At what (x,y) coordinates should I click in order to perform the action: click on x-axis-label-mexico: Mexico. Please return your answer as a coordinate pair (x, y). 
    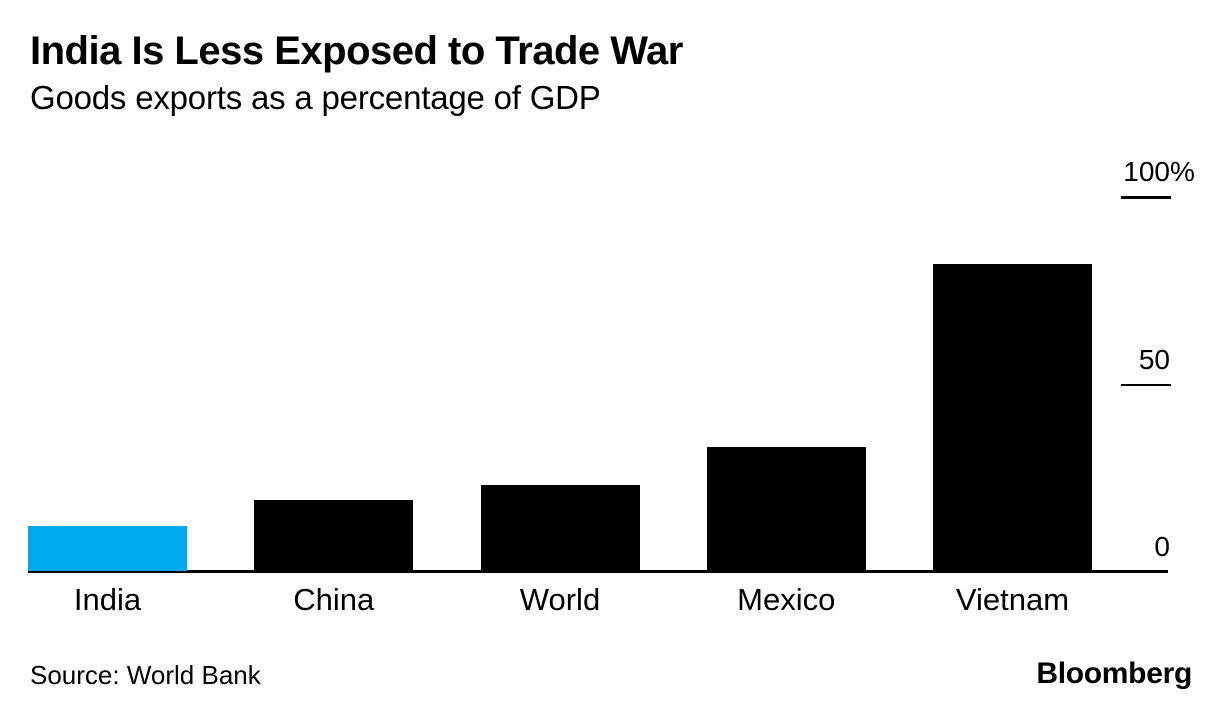
    Looking at the image, I should click on (786, 599).